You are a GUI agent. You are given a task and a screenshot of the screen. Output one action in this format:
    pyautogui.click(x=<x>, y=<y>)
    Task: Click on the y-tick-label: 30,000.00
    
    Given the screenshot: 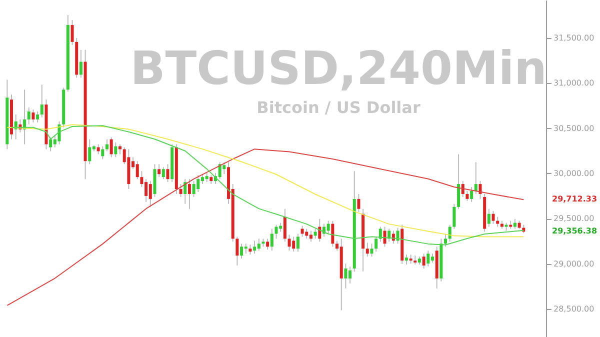 What is the action you would take?
    pyautogui.click(x=574, y=173)
    